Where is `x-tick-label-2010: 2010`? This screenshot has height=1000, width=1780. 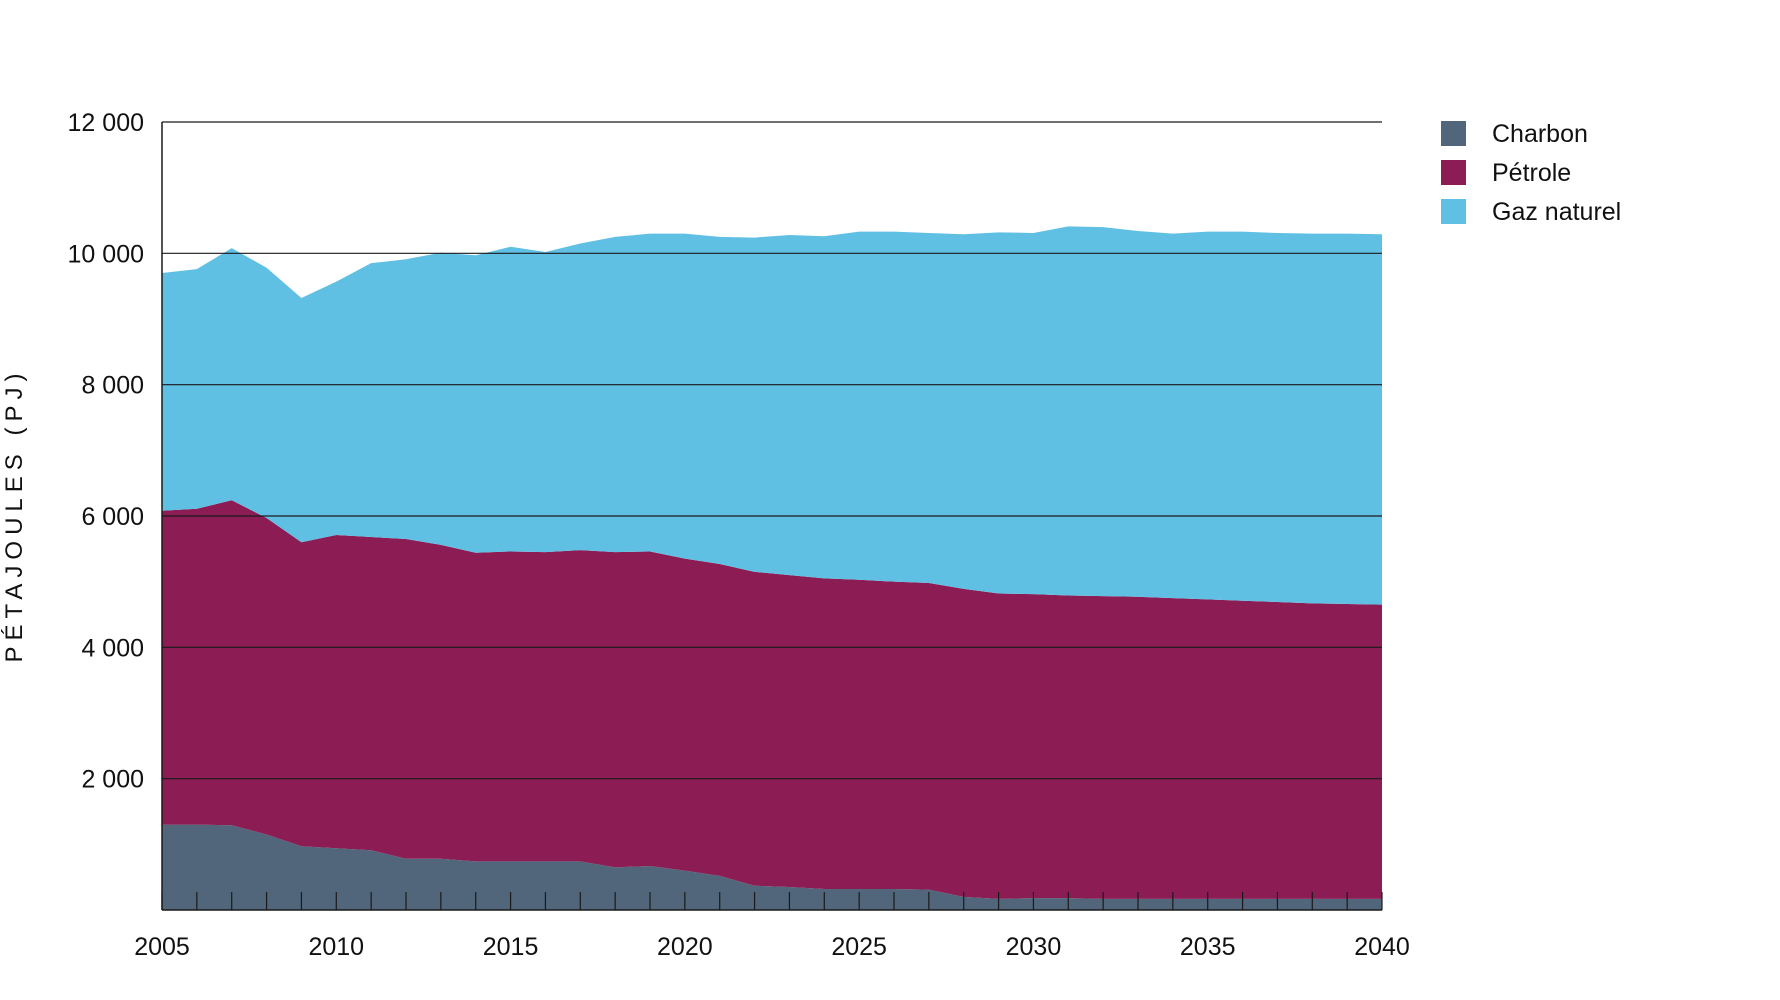 x-tick-label-2010: 2010 is located at coordinates (336, 947).